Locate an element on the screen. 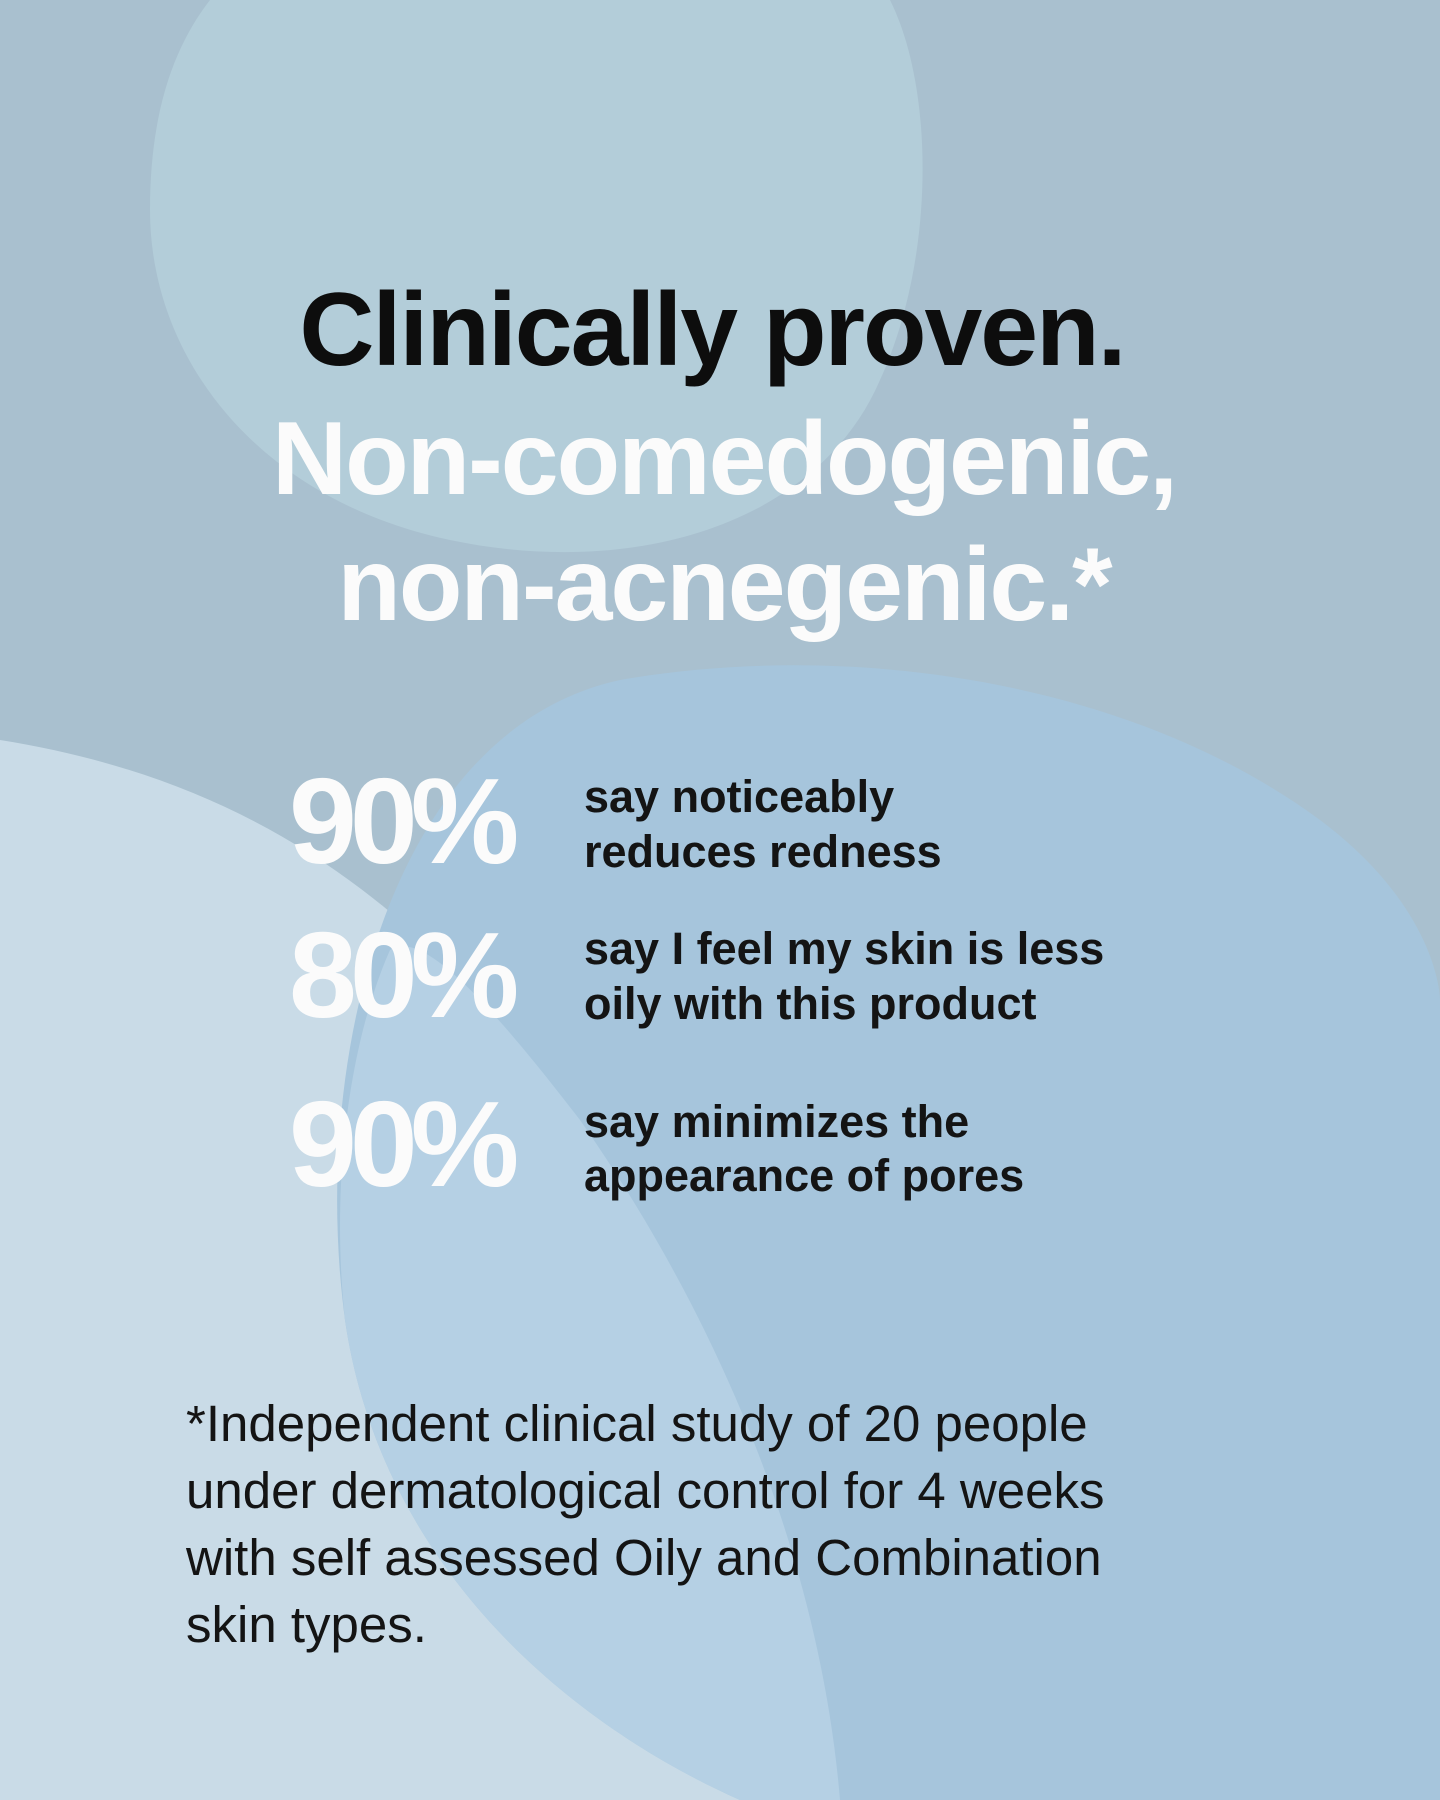  stat-text: say minimizes the is located at coordinates (776, 1121).